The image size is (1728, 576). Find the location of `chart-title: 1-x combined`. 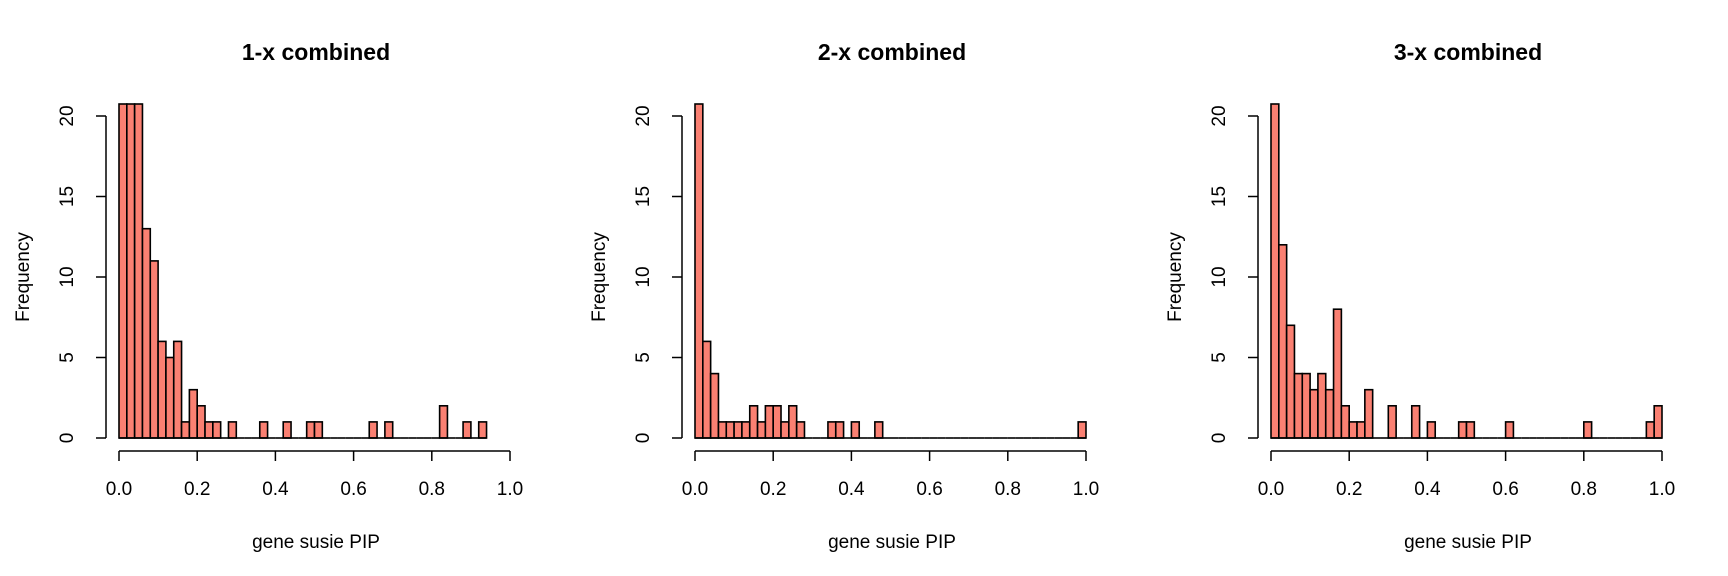

chart-title: 1-x combined is located at coordinates (316, 52).